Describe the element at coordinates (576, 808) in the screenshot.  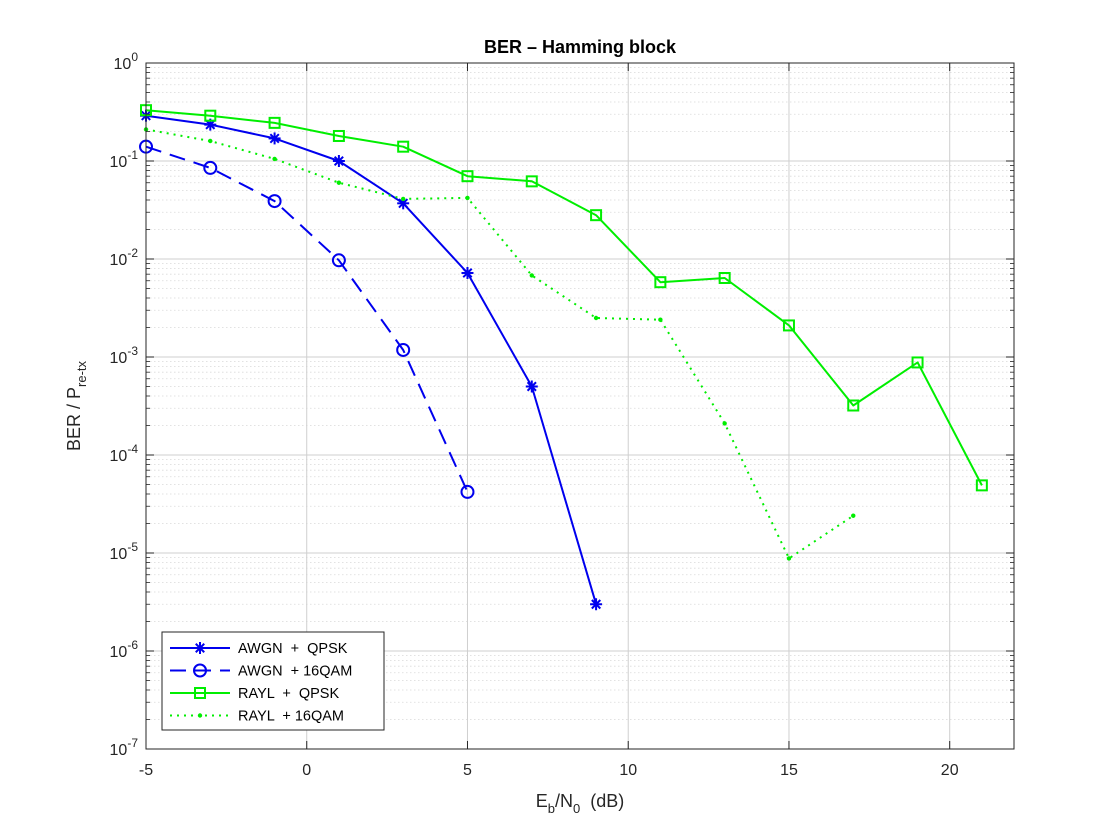
I see `x-label-sub2: 0` at that location.